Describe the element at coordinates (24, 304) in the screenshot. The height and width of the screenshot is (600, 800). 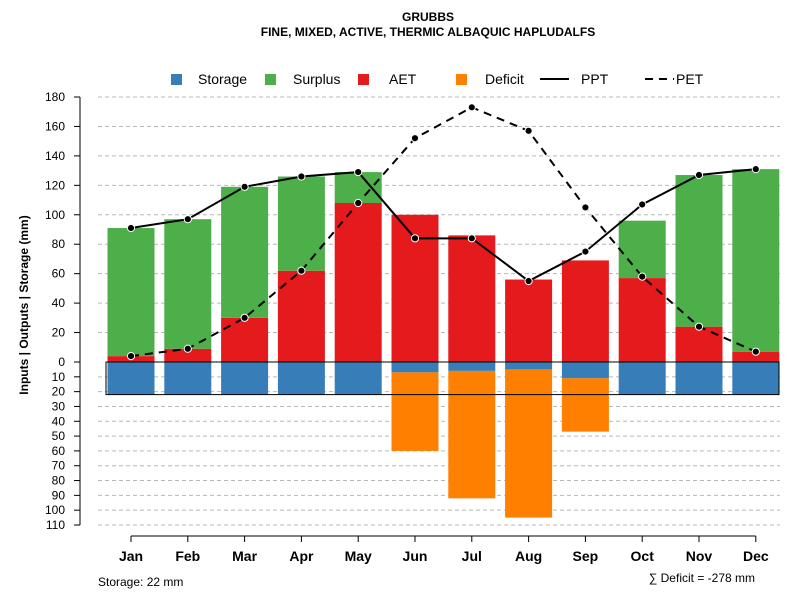
I see `y-axis-label: Inputs | Outputs | Storage (mm)` at that location.